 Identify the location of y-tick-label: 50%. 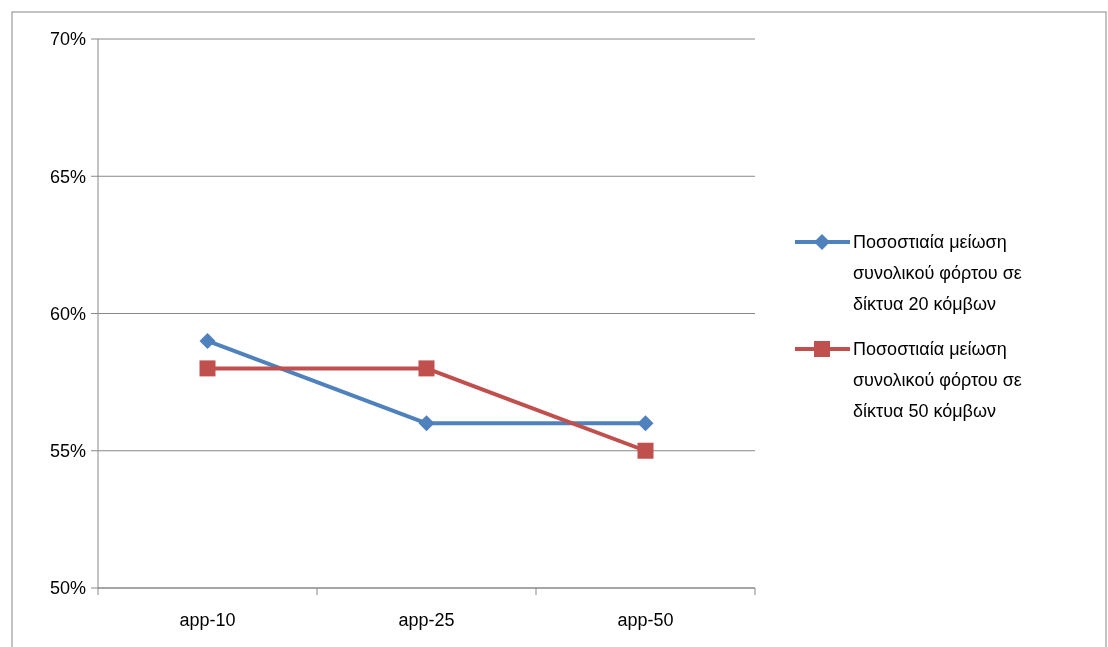
(67, 588).